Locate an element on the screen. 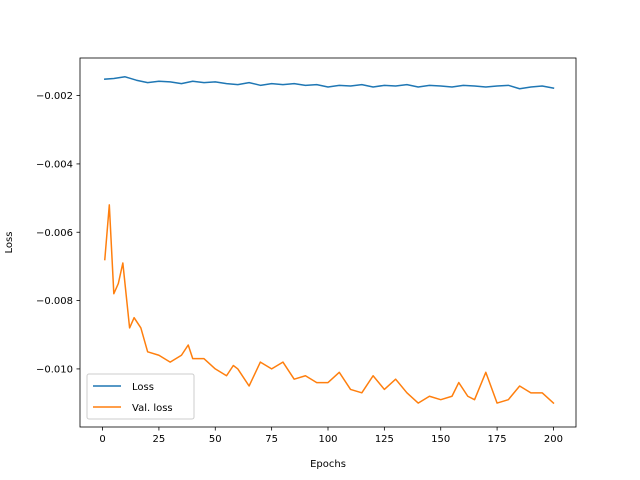 The height and width of the screenshot is (480, 640). legend-label-val-loss: Val. loss is located at coordinates (152, 408).